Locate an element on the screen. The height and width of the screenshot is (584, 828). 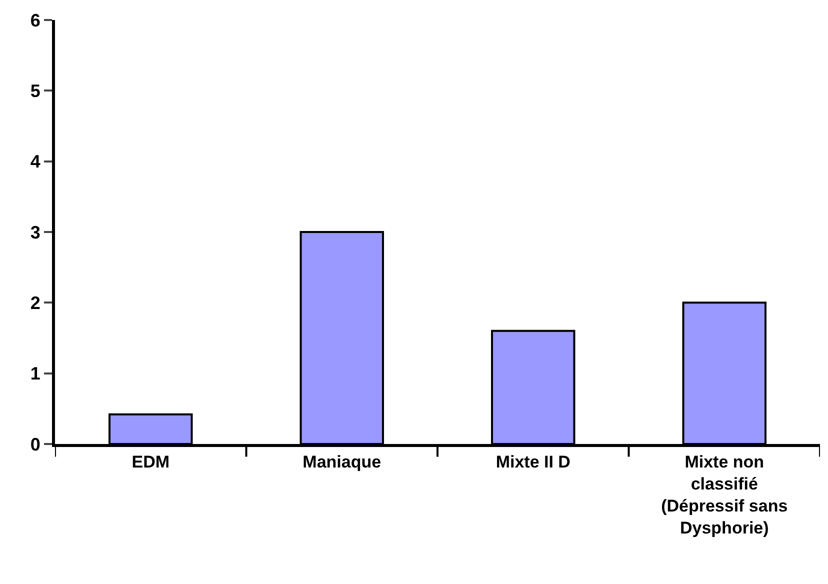
x-tick-label: Mixte II D is located at coordinates (533, 462).